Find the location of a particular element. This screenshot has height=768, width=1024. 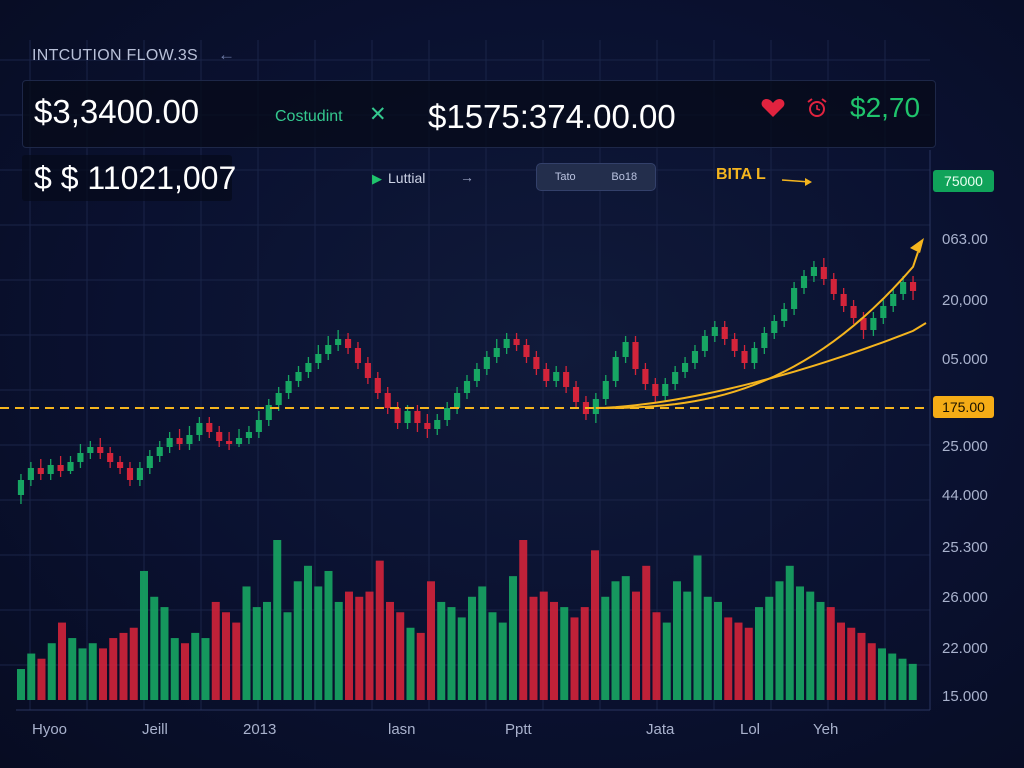

back-arrow-icon: ← is located at coordinates (226, 54).